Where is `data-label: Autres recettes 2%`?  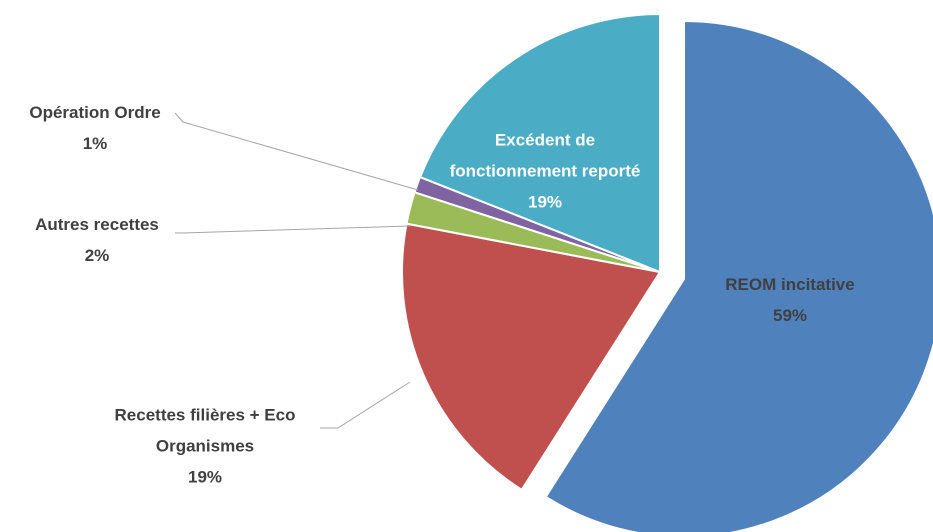
data-label: Autres recettes 2% is located at coordinates (97, 240).